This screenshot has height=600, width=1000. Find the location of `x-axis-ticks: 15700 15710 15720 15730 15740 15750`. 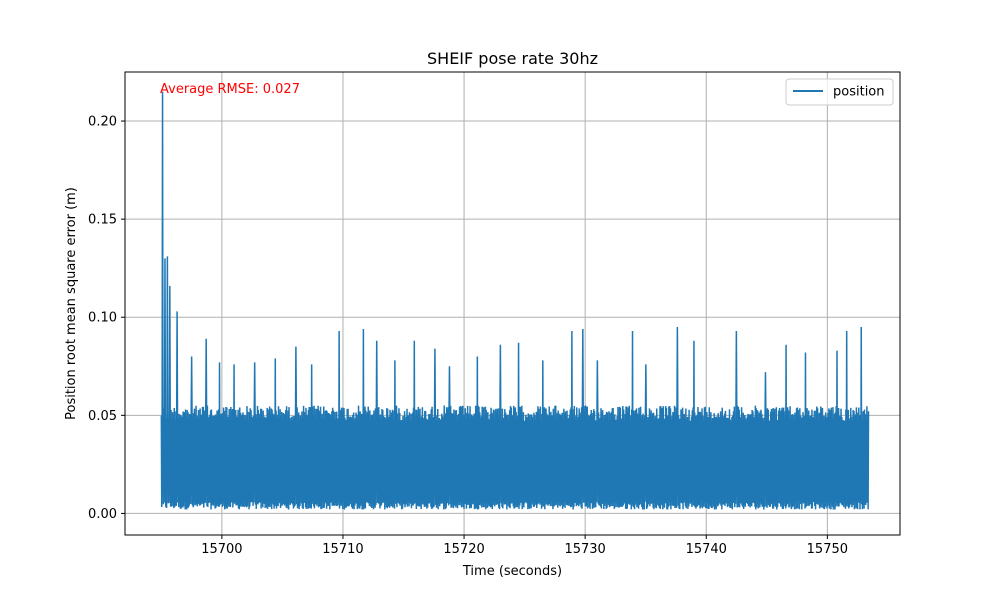

x-axis-ticks: 15700 15710 15720 15730 15740 15750 is located at coordinates (524, 546).